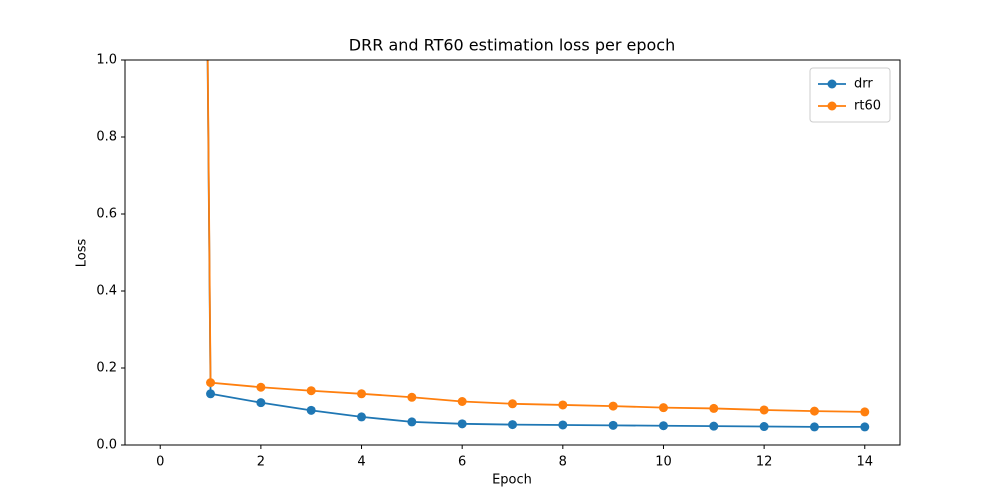 Image resolution: width=1000 pixels, height=500 pixels. What do you see at coordinates (106, 214) in the screenshot?
I see `y-tick-label: 0.6` at bounding box center [106, 214].